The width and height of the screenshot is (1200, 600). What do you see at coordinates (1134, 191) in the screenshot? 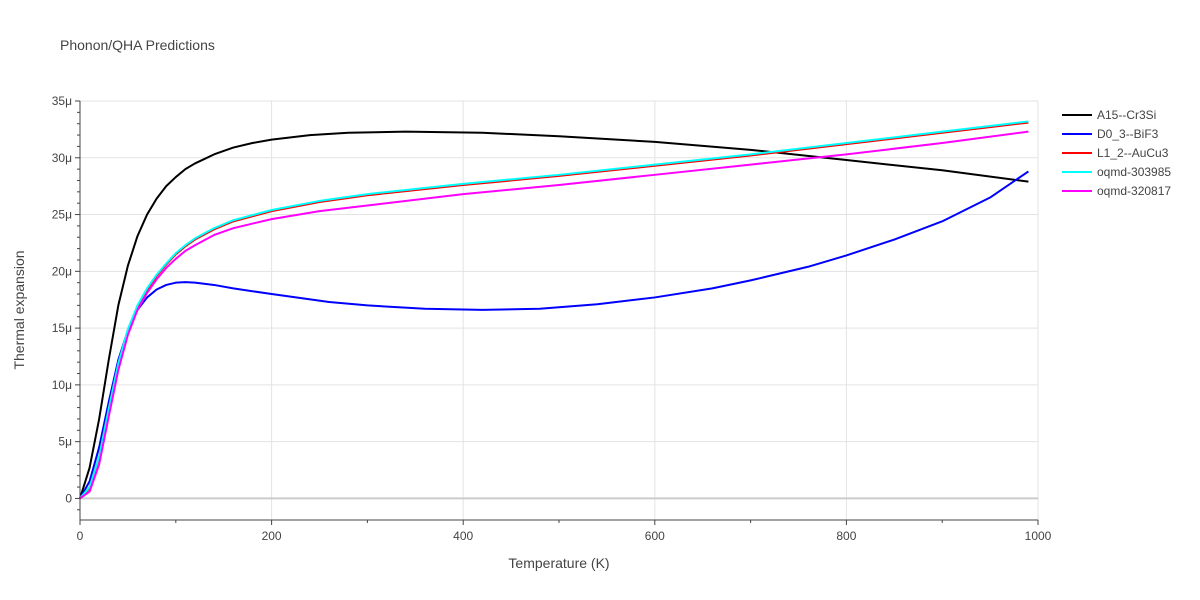
I see `legend-label: oqmd-320817` at bounding box center [1134, 191].